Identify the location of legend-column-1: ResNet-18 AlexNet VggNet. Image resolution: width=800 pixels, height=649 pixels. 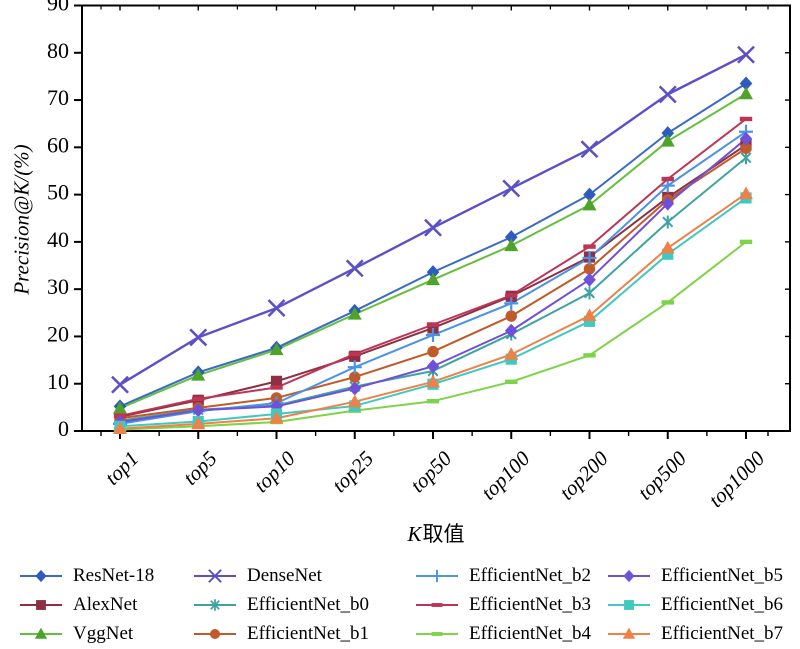
(86, 604).